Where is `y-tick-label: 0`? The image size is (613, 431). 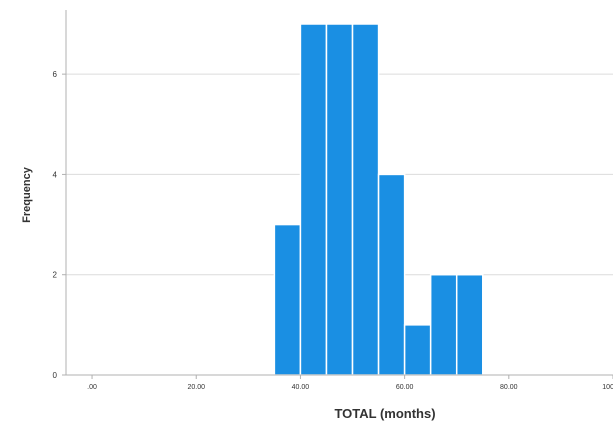
y-tick-label: 0 is located at coordinates (55, 375).